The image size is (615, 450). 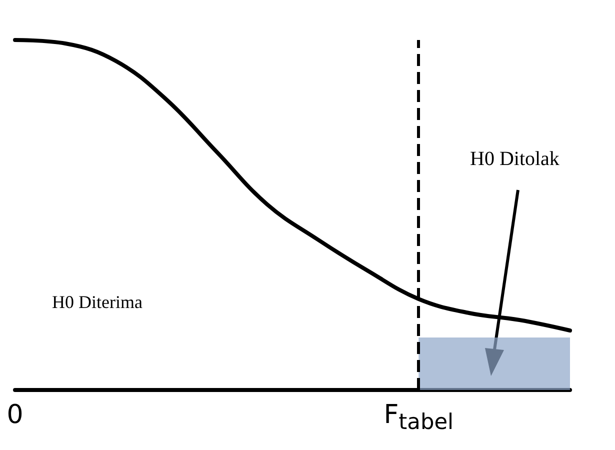 I want to click on x-tick-label: 0, so click(x=15, y=415).